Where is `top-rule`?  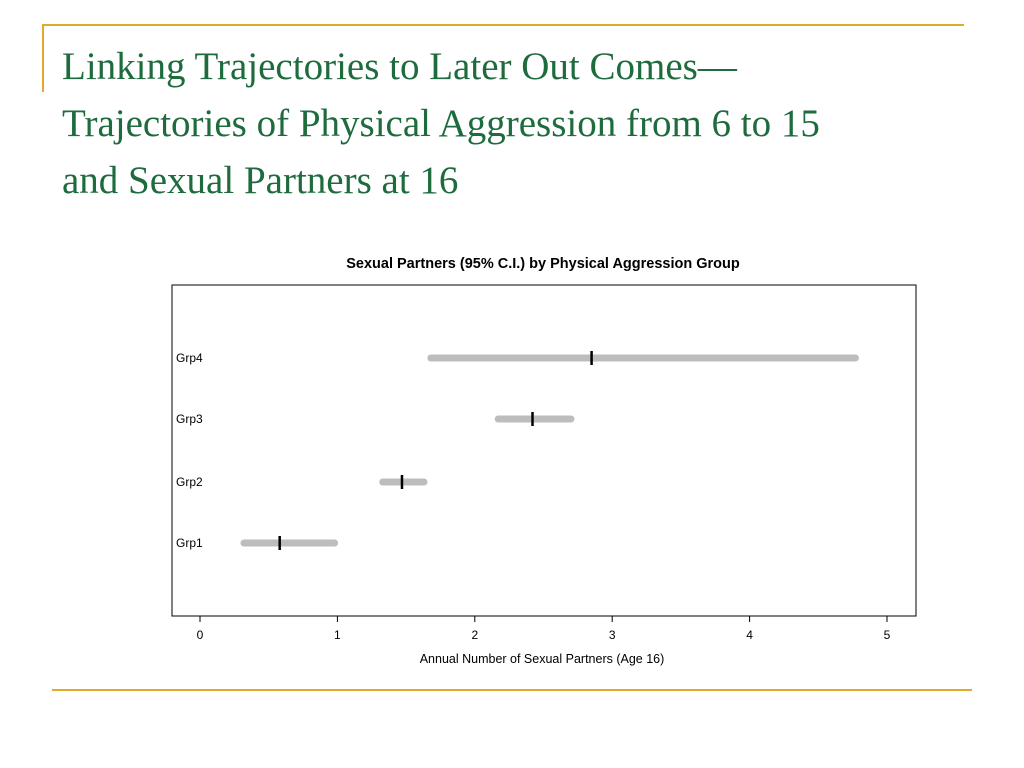 top-rule is located at coordinates (503, 25).